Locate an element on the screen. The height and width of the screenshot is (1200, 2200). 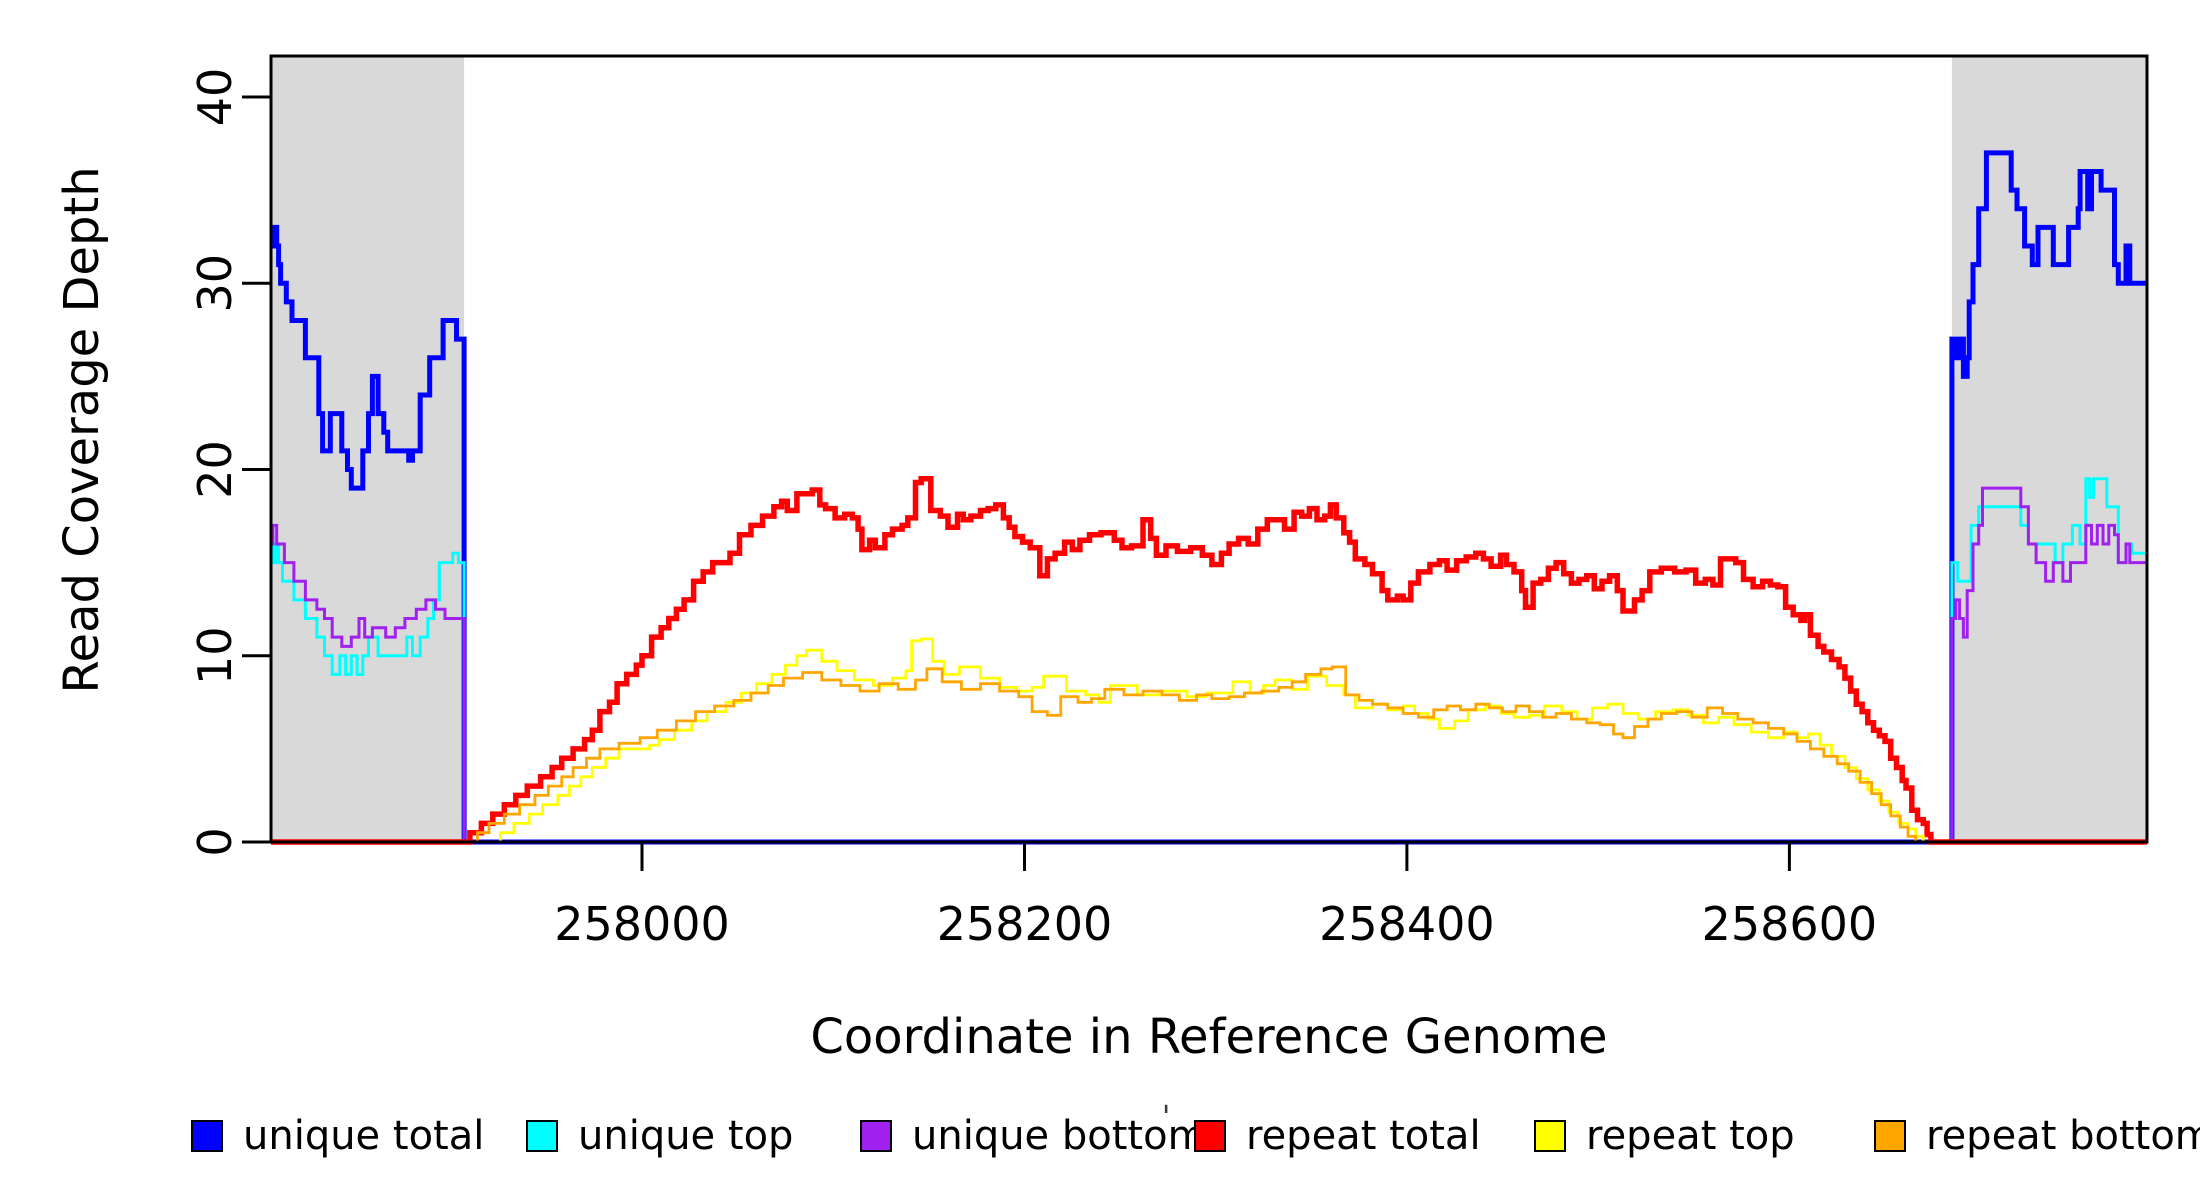
legend-item-repeat-top: repeat top is located at coordinates (1664, 1136).